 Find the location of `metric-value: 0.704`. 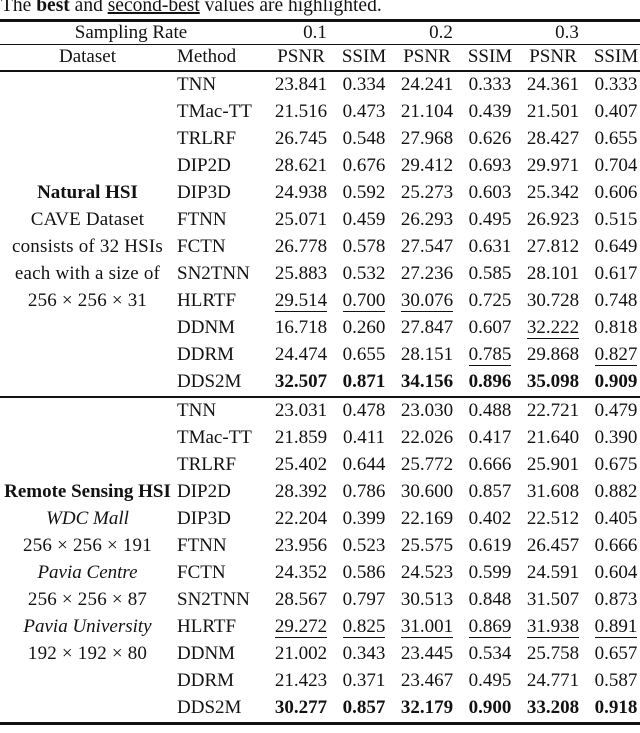

metric-value: 0.704 is located at coordinates (616, 165).